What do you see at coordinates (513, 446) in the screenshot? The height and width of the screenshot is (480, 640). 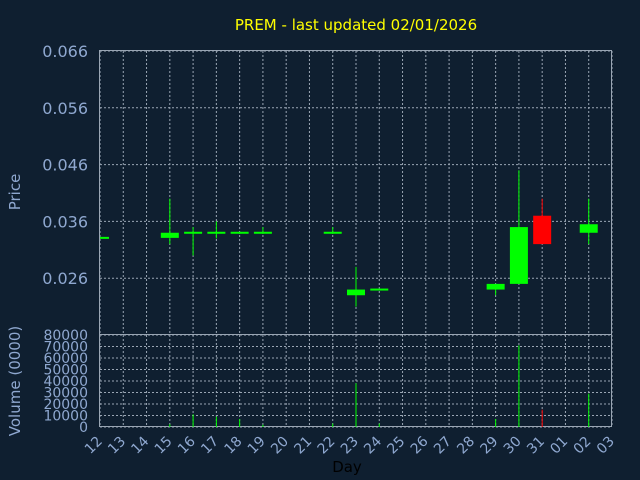 I see `x-tick-label: 30` at bounding box center [513, 446].